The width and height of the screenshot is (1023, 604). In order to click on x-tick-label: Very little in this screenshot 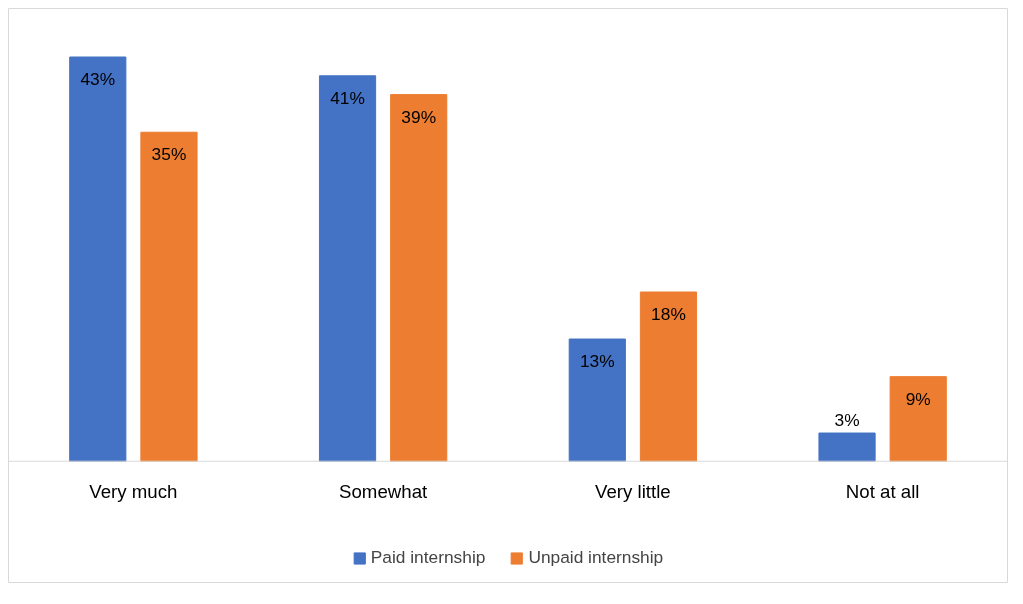, I will do `click(633, 492)`.